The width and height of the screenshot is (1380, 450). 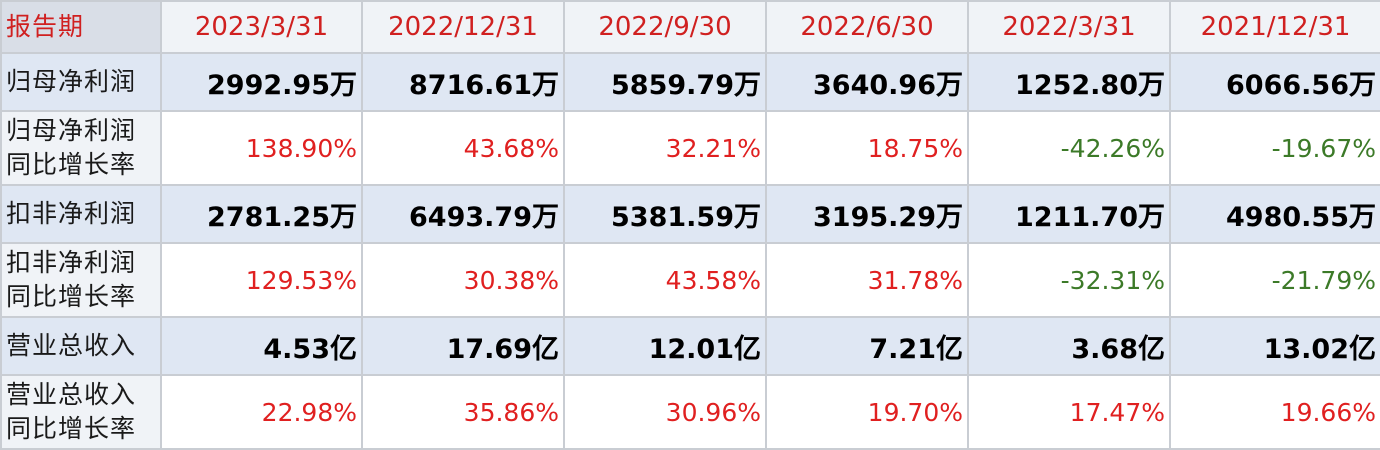 I want to click on period-header: 2023/3/31, so click(x=261, y=27).